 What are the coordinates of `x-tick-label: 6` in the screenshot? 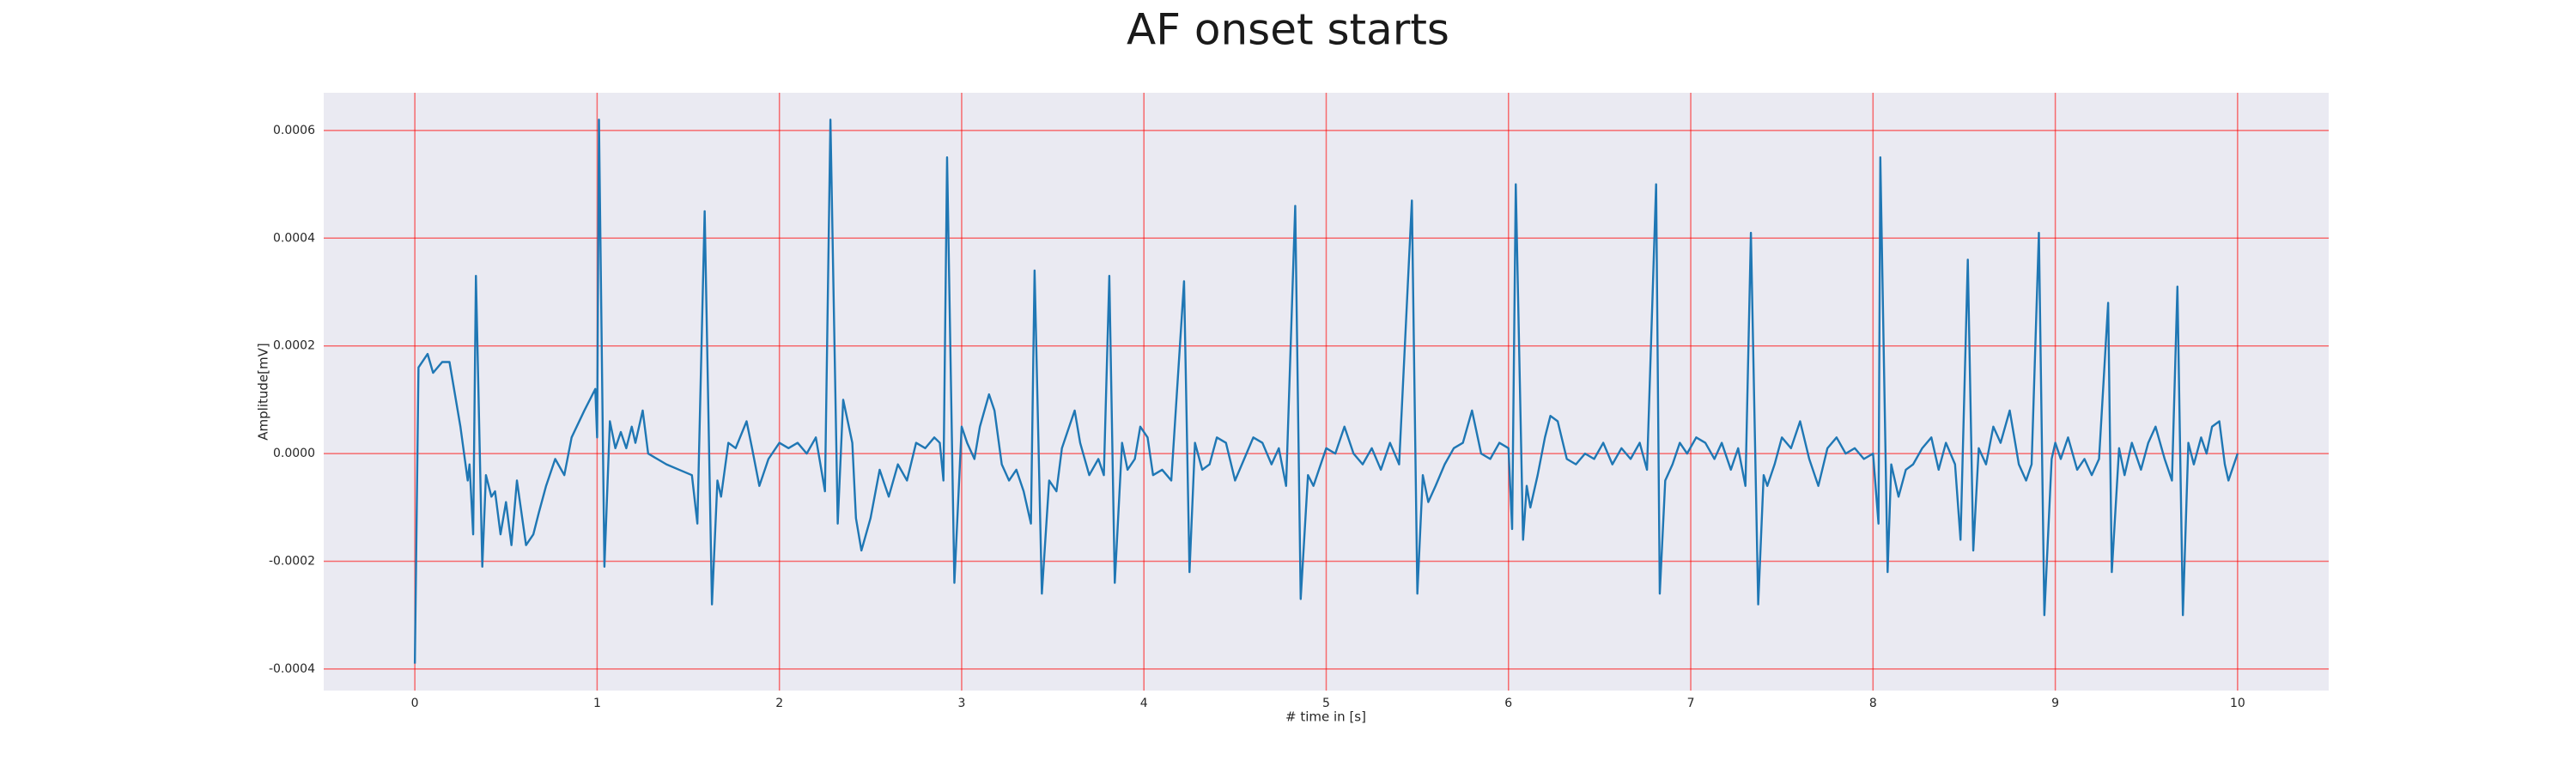 It's located at (1508, 703).